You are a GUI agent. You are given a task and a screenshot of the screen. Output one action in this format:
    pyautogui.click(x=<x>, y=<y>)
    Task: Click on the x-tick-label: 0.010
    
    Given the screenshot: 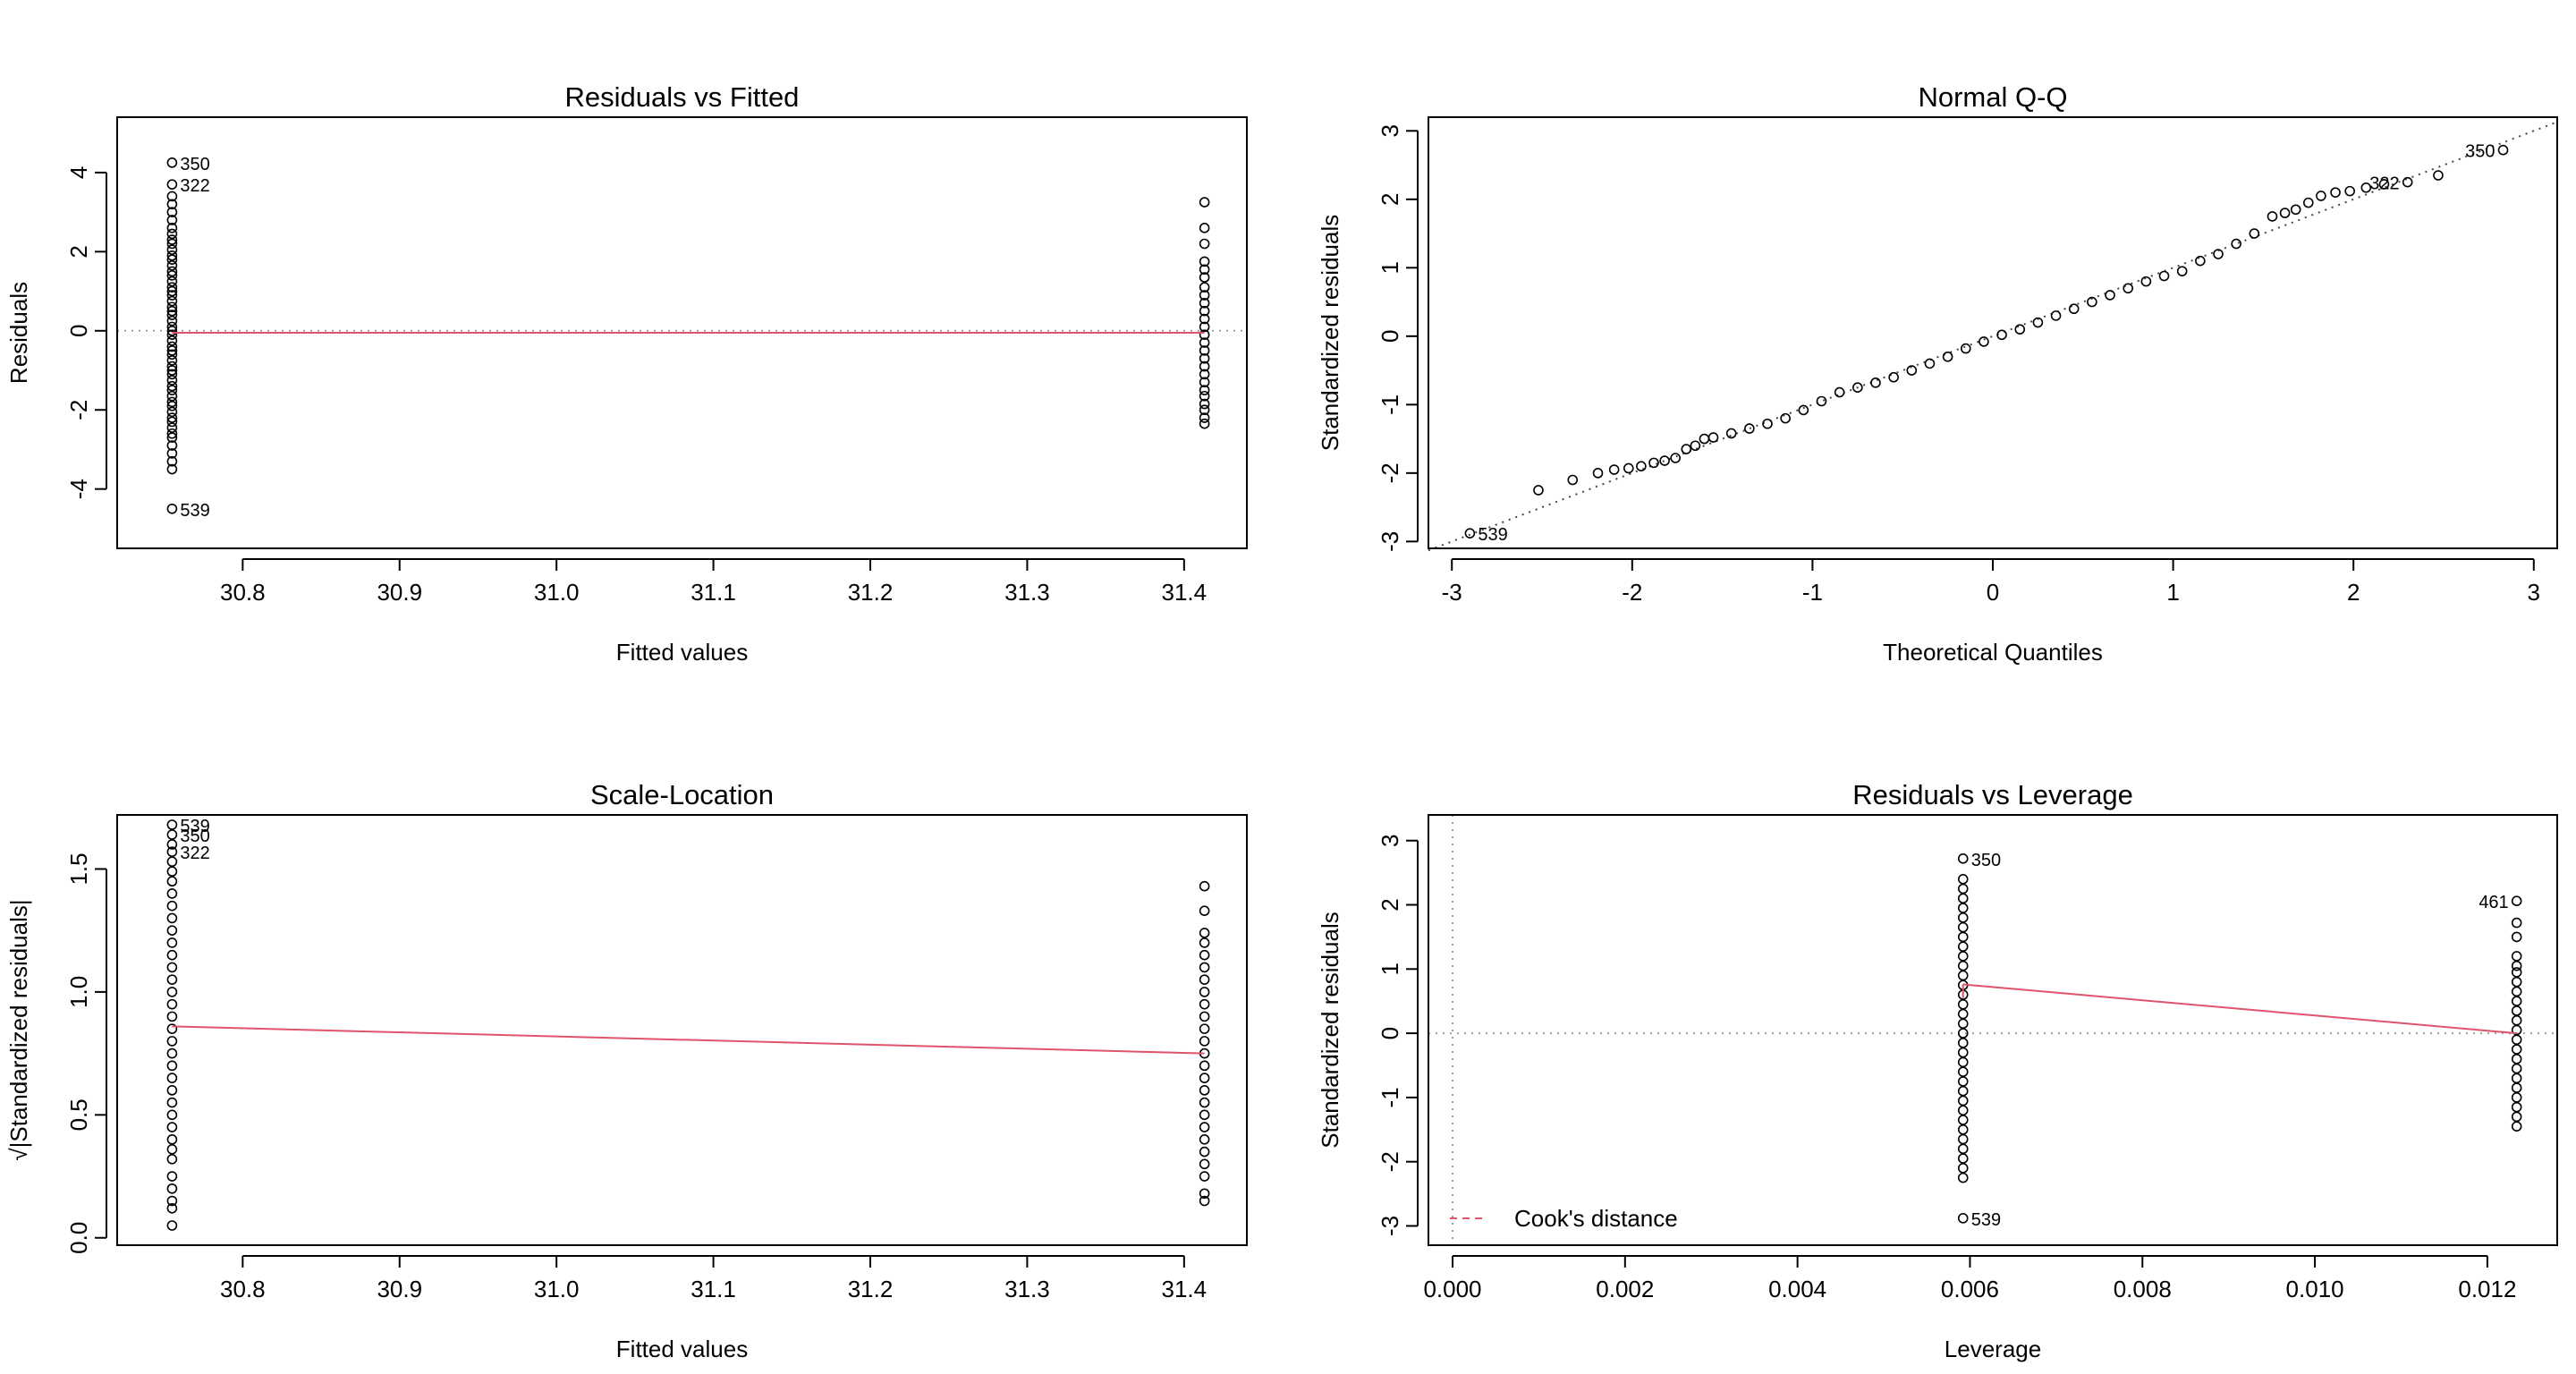 What is the action you would take?
    pyautogui.click(x=2315, y=1289)
    